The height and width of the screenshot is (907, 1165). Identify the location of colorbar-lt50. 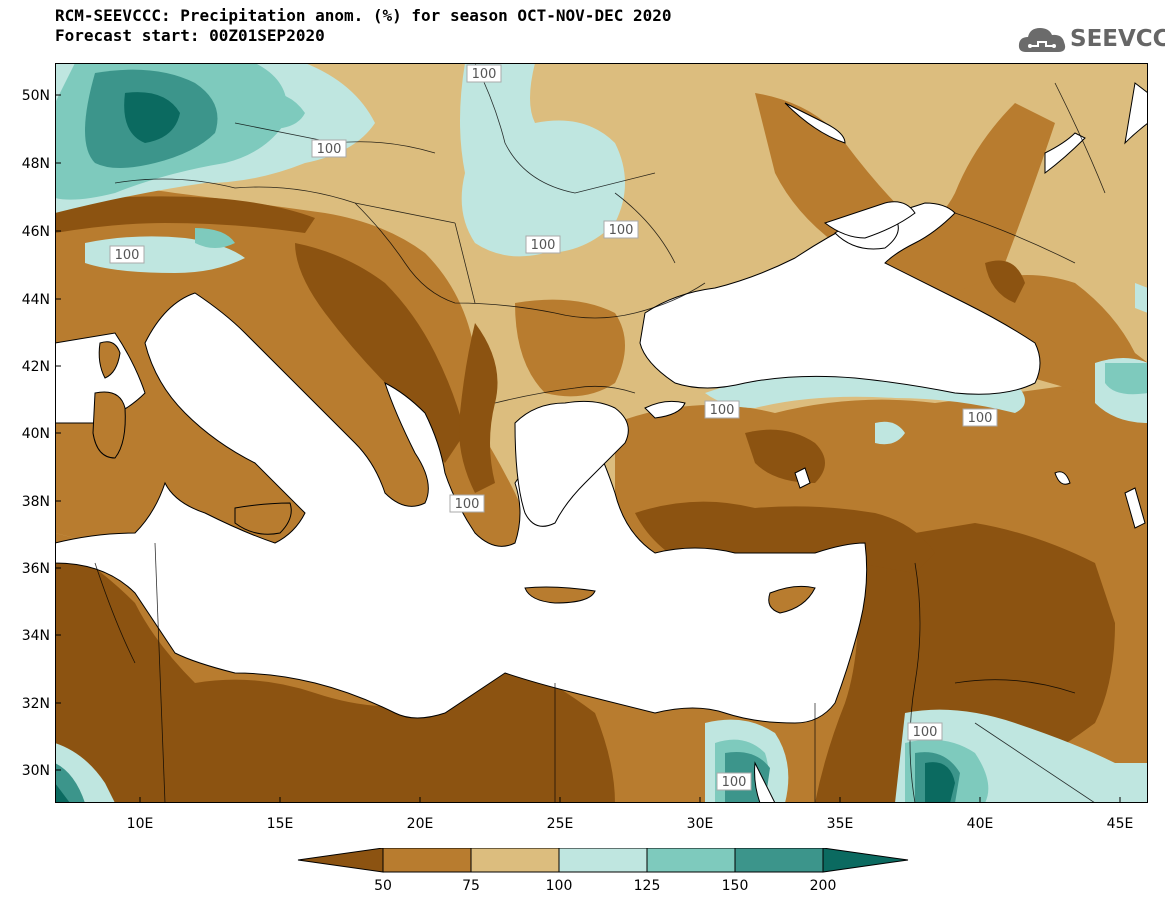
(340, 860).